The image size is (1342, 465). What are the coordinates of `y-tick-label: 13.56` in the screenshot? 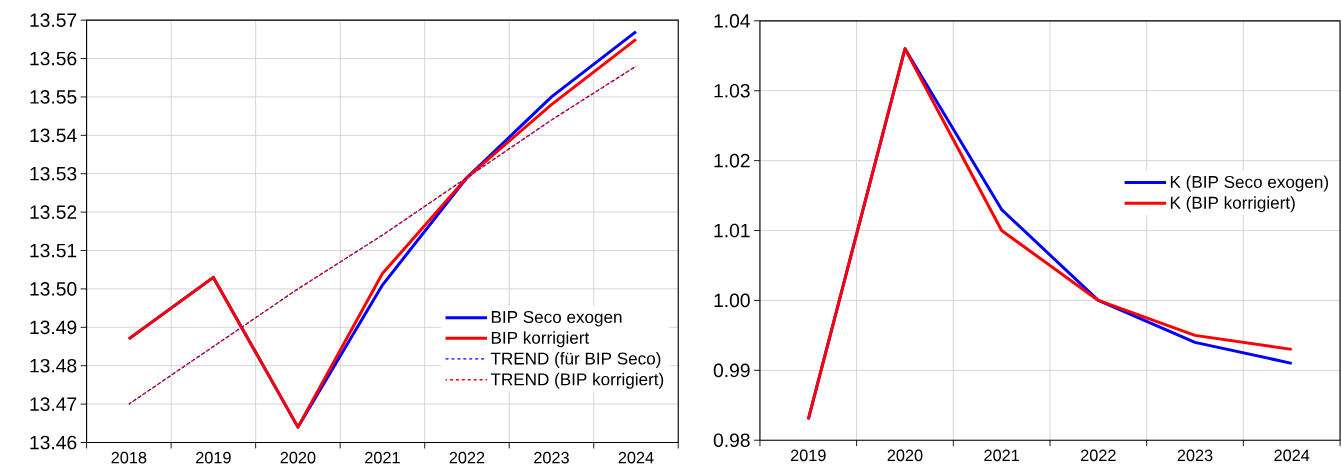 It's located at (53, 58).